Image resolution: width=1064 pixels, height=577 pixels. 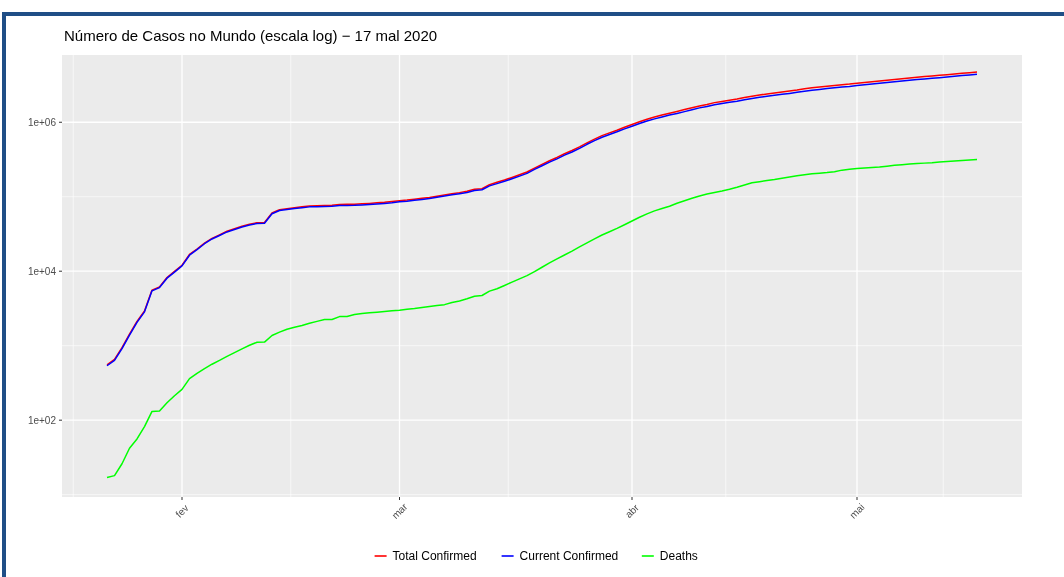 I want to click on x-tick-label: abr, so click(x=632, y=510).